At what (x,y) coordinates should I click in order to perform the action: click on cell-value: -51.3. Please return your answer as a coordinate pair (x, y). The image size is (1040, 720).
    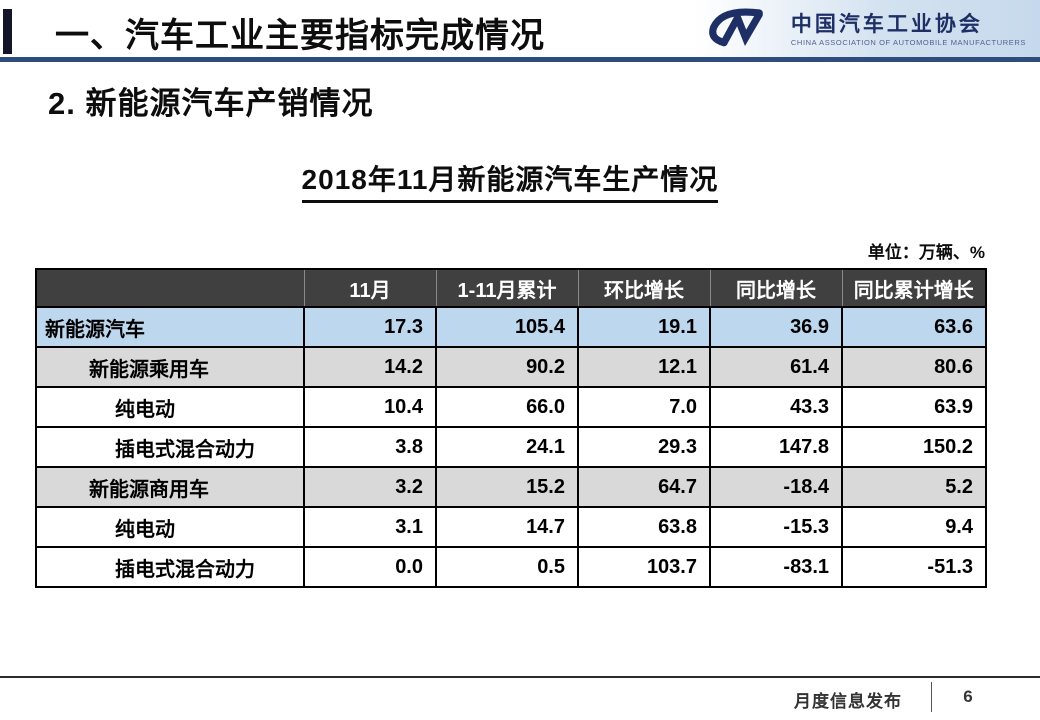
    Looking at the image, I should click on (914, 567).